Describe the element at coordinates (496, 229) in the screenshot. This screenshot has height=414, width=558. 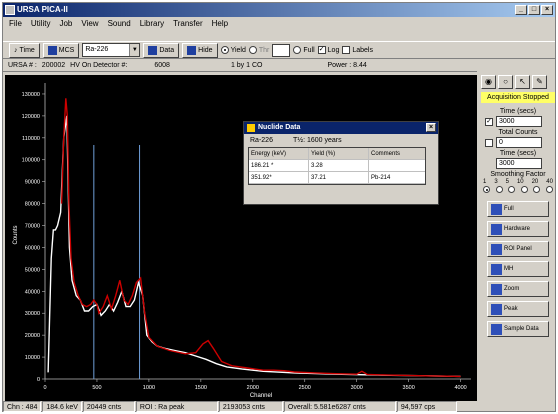
I see `hardware-icon` at that location.